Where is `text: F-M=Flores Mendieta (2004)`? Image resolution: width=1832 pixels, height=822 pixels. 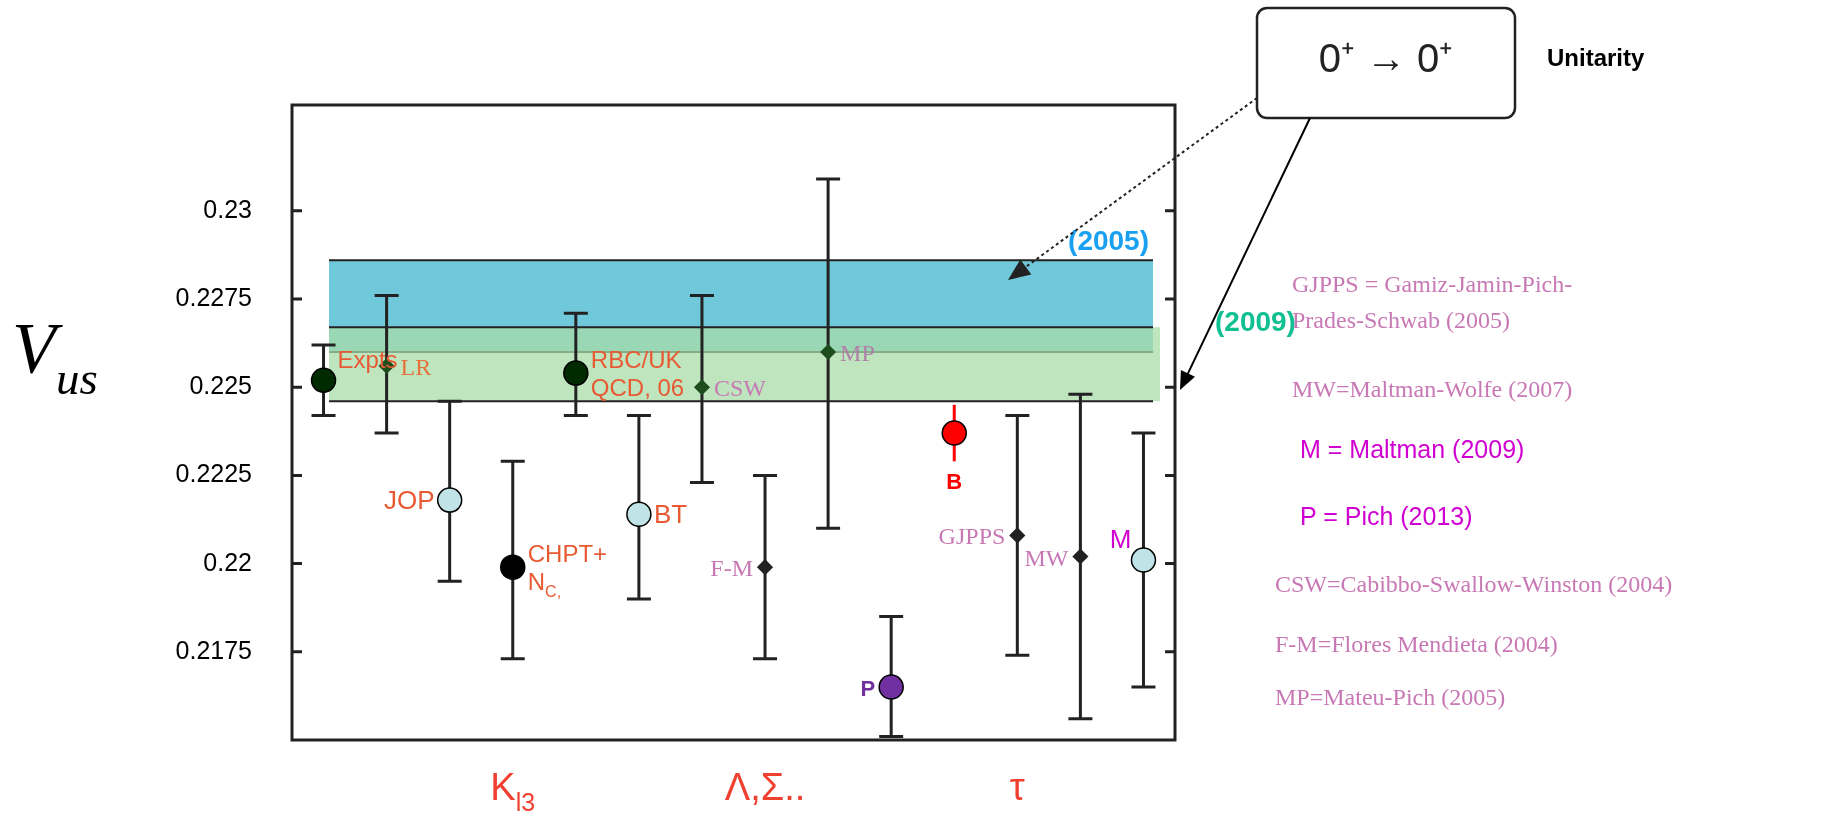
text: F-M=Flores Mendieta (2004) is located at coordinates (1416, 644).